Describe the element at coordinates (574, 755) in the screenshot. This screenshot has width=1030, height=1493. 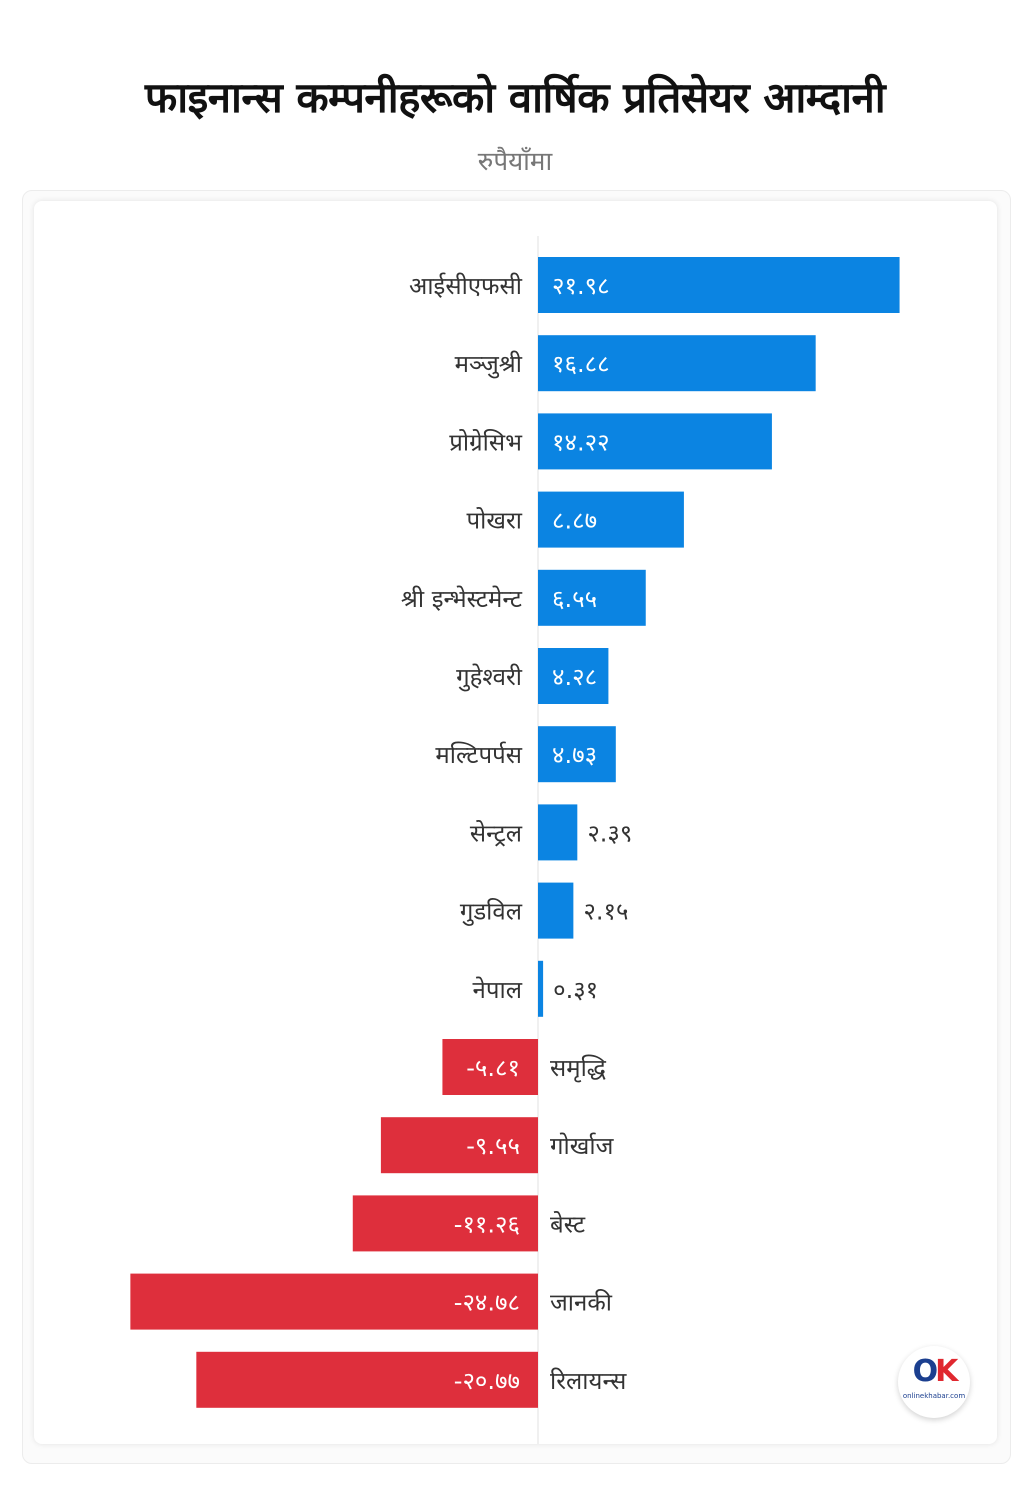
I see `value-label: ४.७३` at that location.